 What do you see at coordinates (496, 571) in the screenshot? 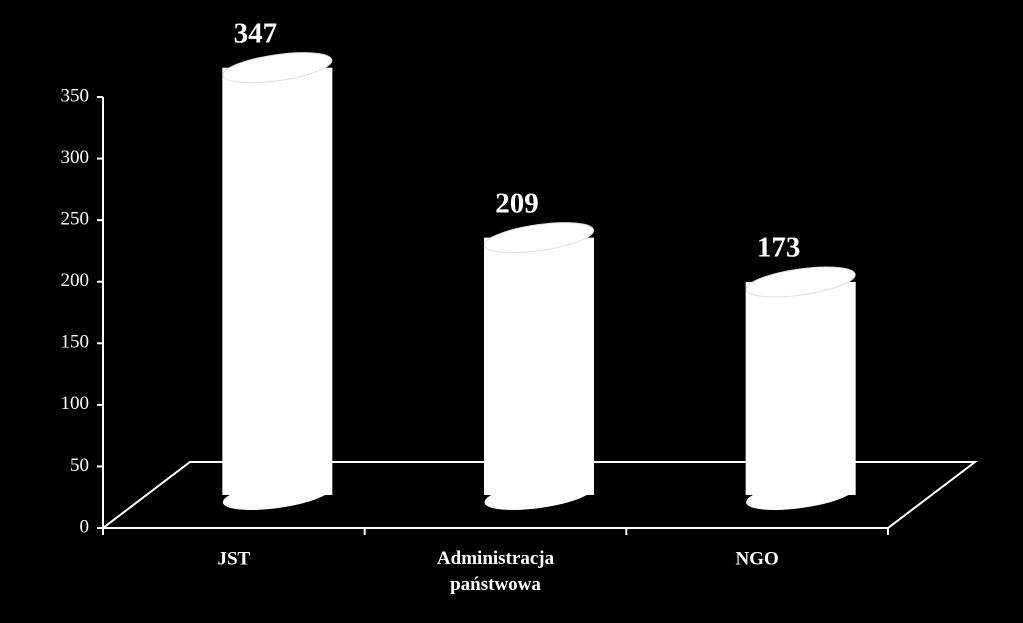
I see `x-tick-label: Administracja państwowa` at bounding box center [496, 571].